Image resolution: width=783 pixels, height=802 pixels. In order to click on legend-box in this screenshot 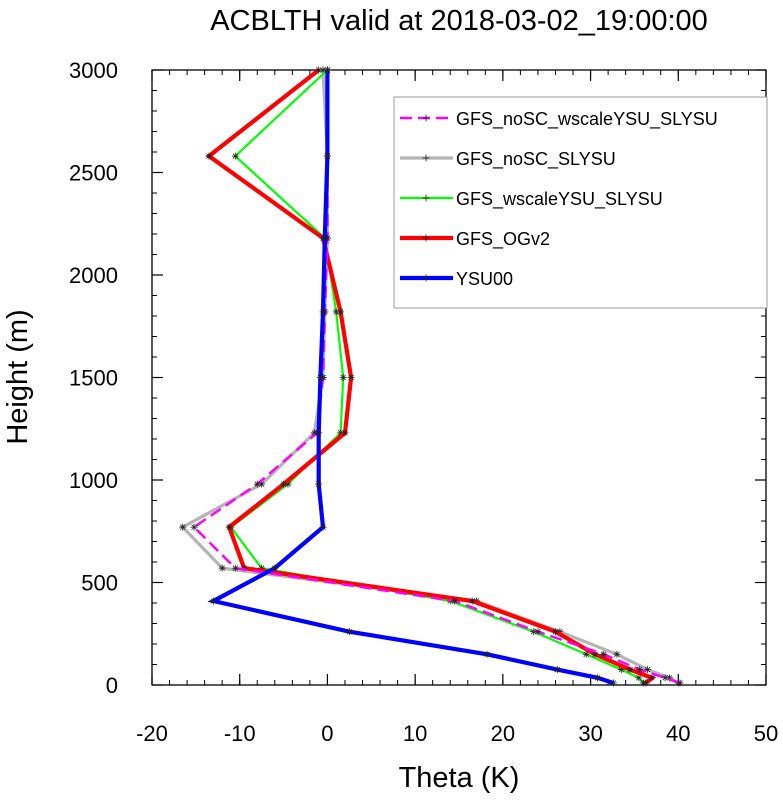, I will do `click(580, 202)`.